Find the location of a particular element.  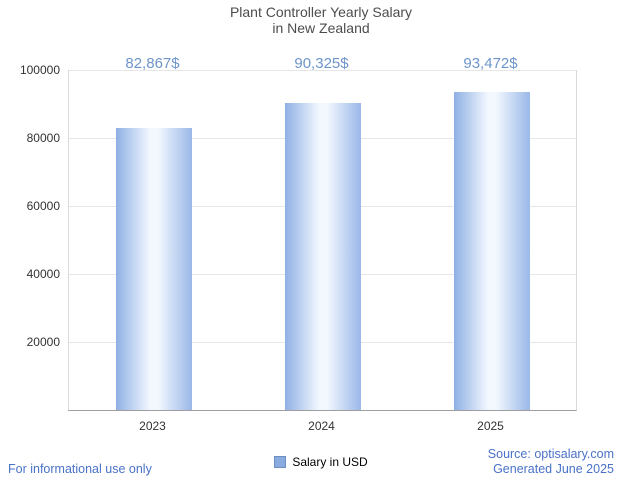

x-axis-tick-label: 2025 is located at coordinates (490, 426).